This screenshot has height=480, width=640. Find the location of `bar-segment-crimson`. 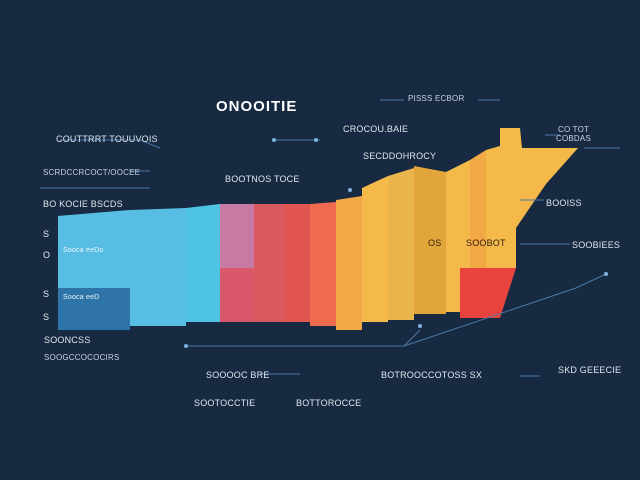

bar-segment-crimson is located at coordinates (488, 293).